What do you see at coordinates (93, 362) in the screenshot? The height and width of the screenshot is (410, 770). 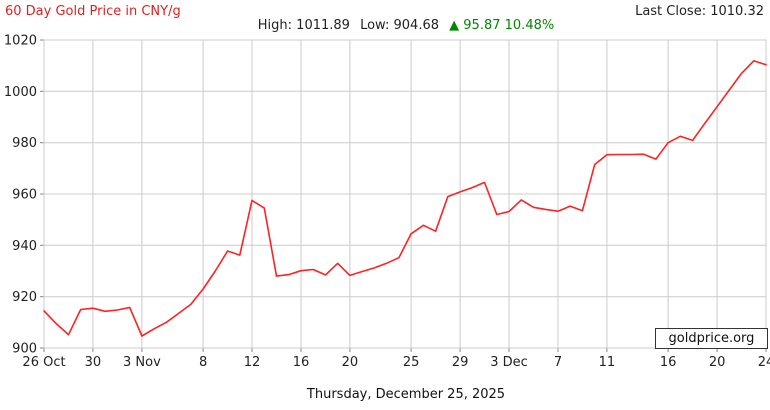 I see `x-tick-label: 30` at bounding box center [93, 362].